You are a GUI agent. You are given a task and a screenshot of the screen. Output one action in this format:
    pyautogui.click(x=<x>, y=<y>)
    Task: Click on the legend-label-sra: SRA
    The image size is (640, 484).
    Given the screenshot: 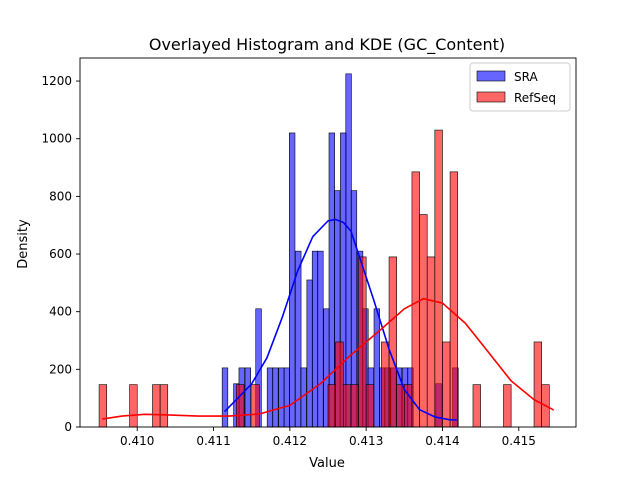 What is the action you would take?
    pyautogui.click(x=526, y=77)
    